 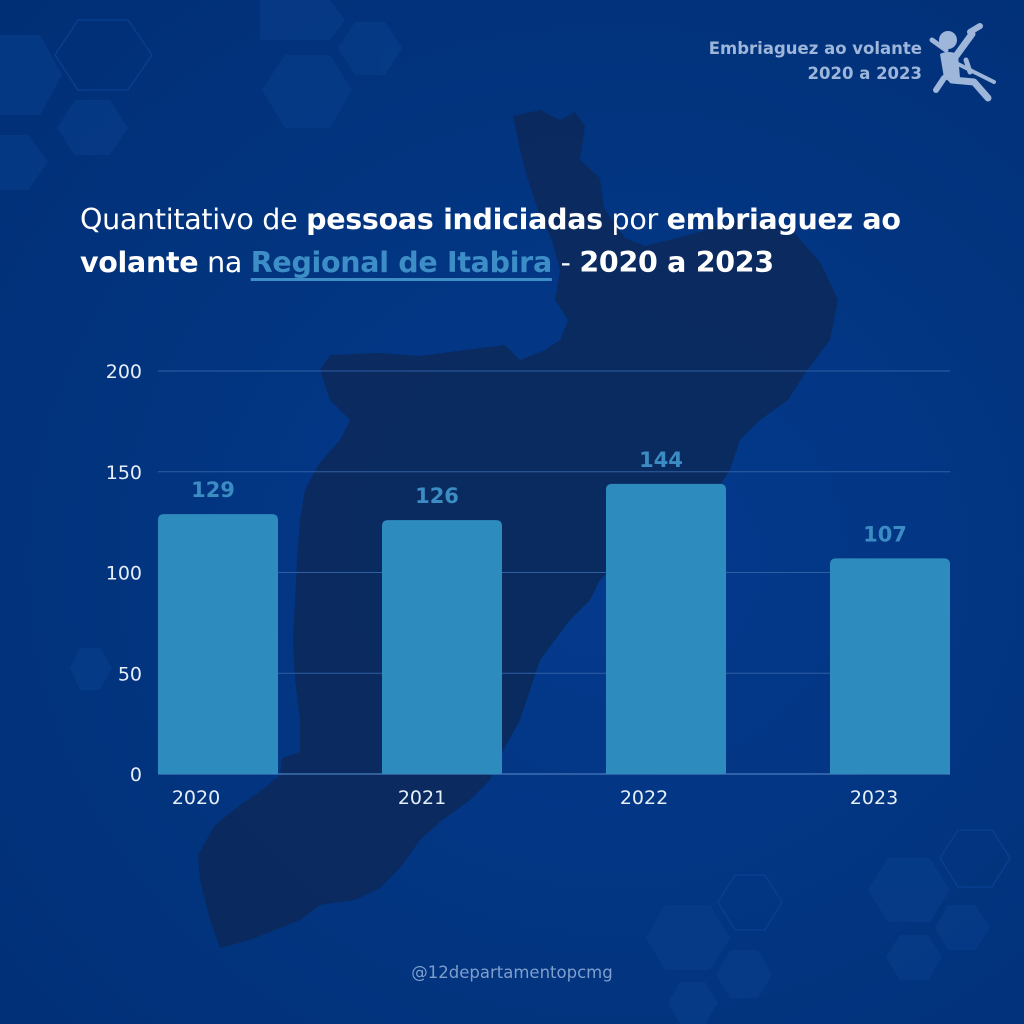 What do you see at coordinates (224, 262) in the screenshot?
I see `title-part-4: na` at bounding box center [224, 262].